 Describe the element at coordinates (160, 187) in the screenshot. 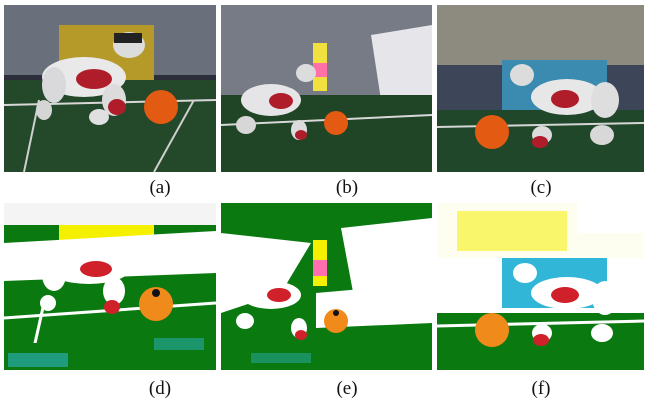

I see `caption-a: (a)` at that location.